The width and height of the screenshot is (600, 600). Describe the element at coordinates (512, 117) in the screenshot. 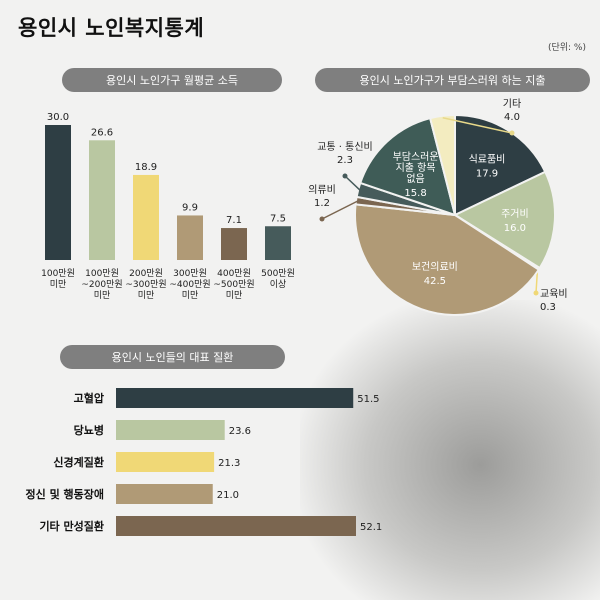

I see `pie-value-7: 4.0` at that location.